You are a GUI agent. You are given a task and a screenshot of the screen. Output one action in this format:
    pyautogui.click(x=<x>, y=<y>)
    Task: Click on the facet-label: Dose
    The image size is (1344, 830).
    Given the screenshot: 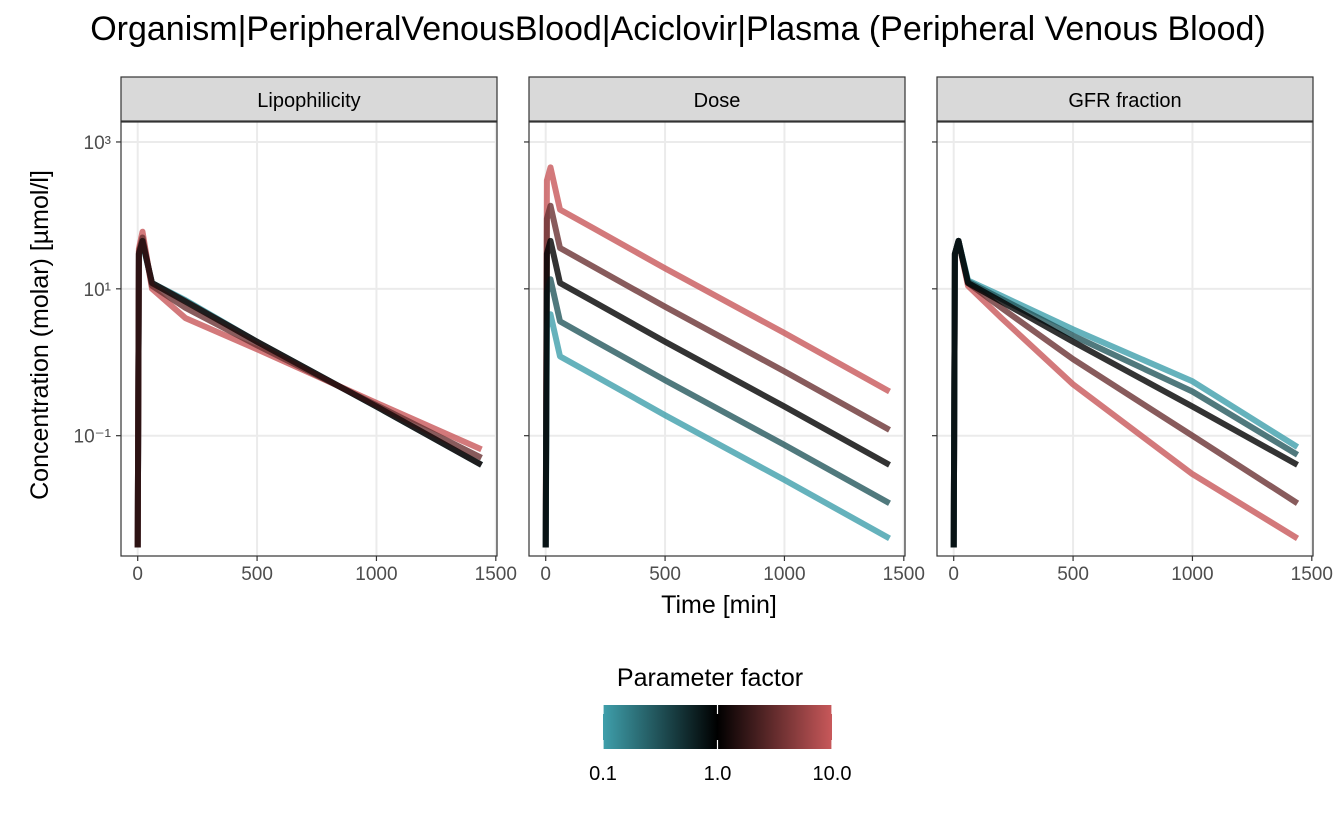 What is the action you would take?
    pyautogui.click(x=717, y=101)
    